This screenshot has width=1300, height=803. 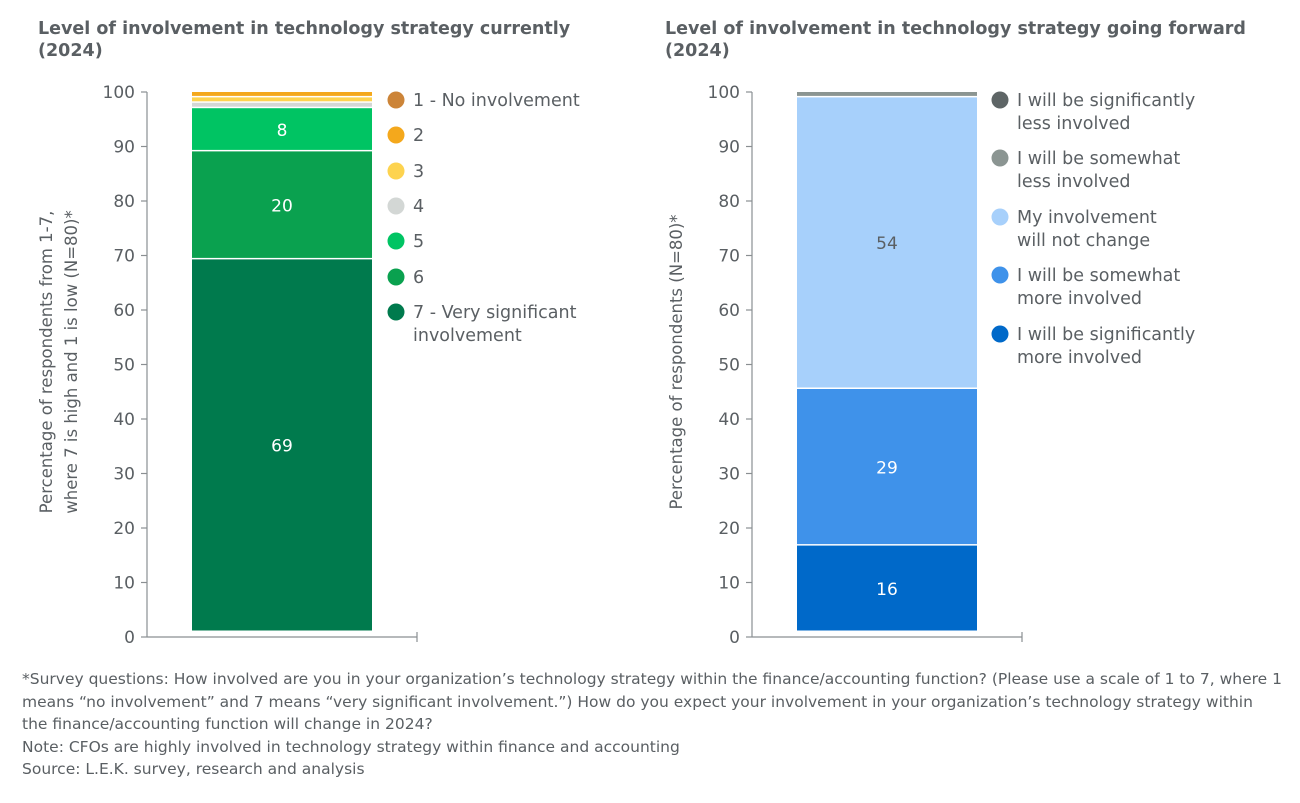 I want to click on legend-label: 1 - No involvement, so click(x=496, y=101).